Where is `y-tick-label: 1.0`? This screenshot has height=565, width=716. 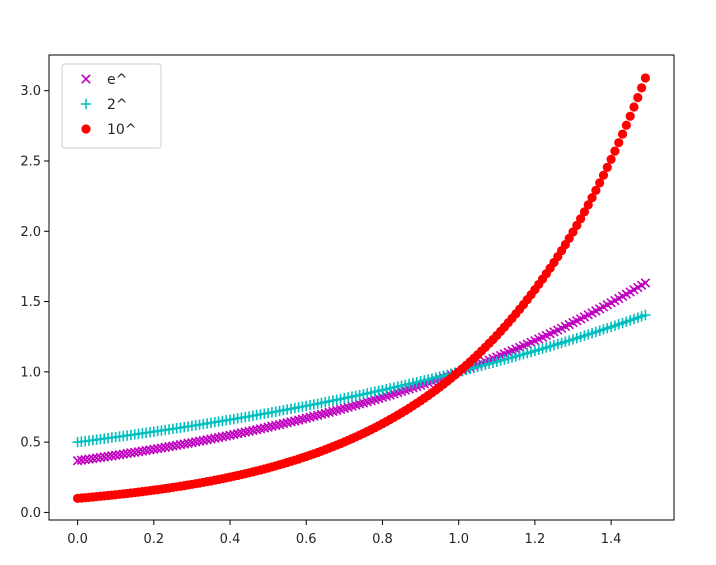 y-tick-label: 1.0 is located at coordinates (30, 372).